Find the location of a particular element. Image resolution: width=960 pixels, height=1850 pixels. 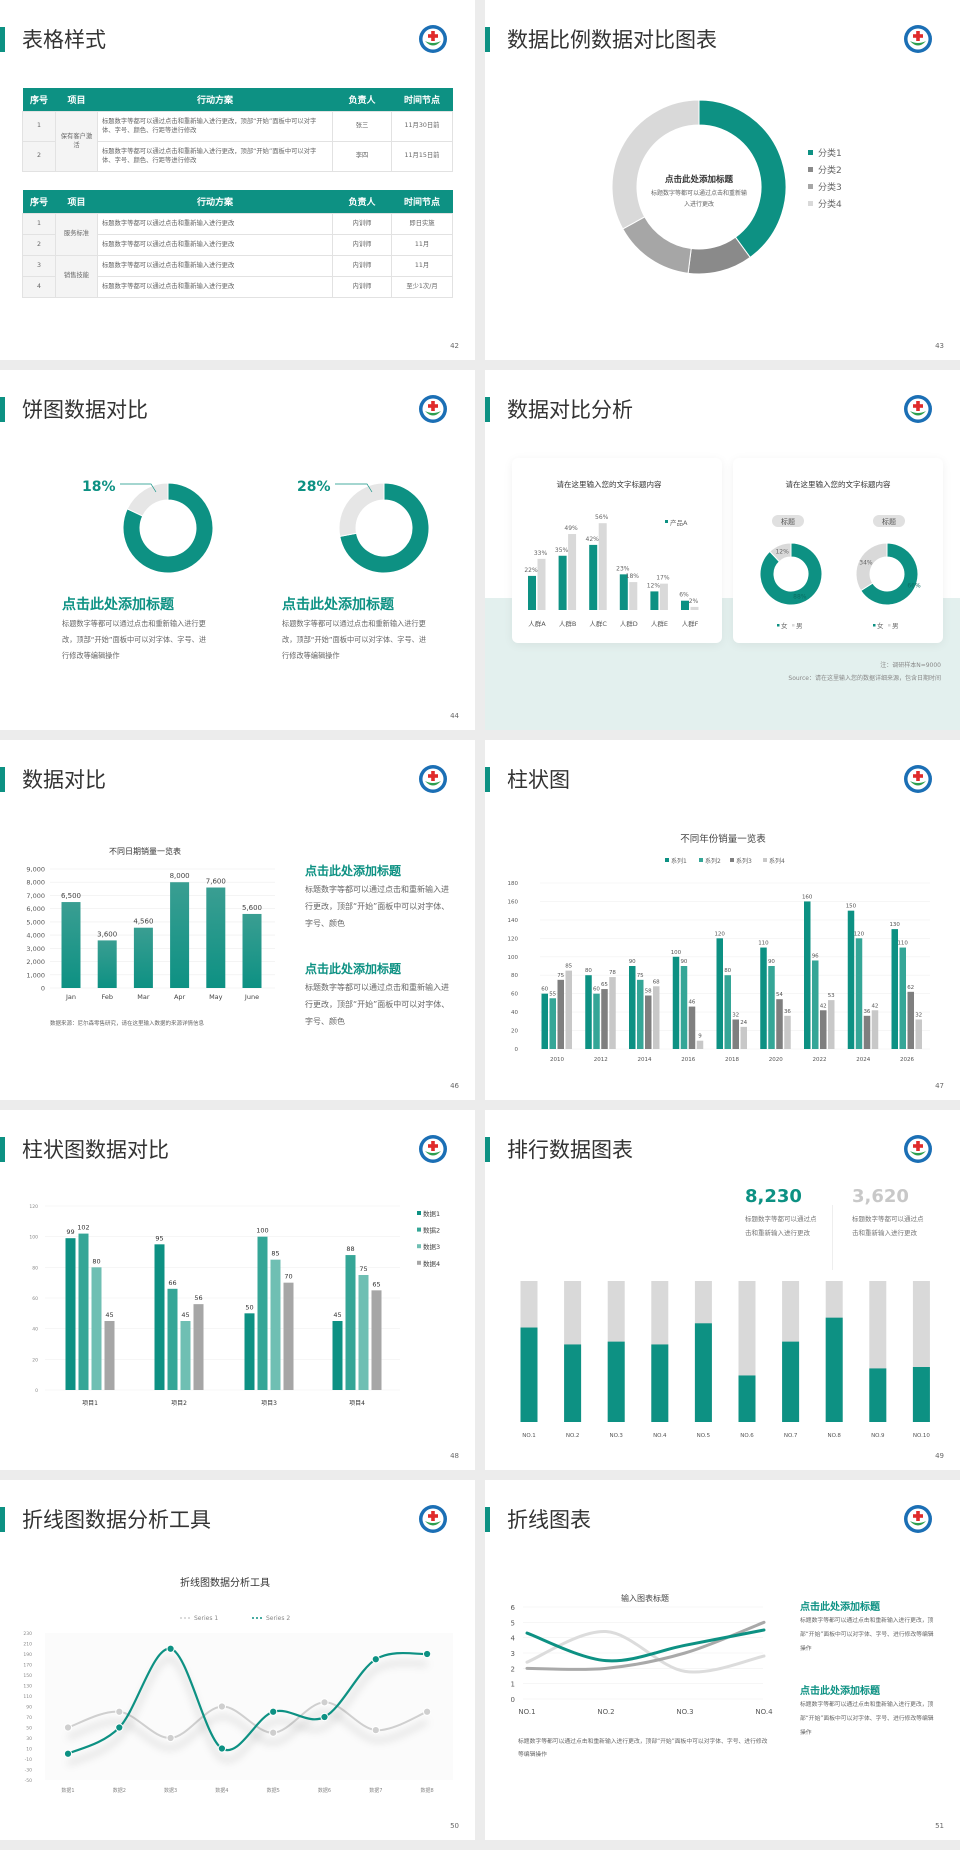

bar-value-label: 7,600 is located at coordinates (216, 882).